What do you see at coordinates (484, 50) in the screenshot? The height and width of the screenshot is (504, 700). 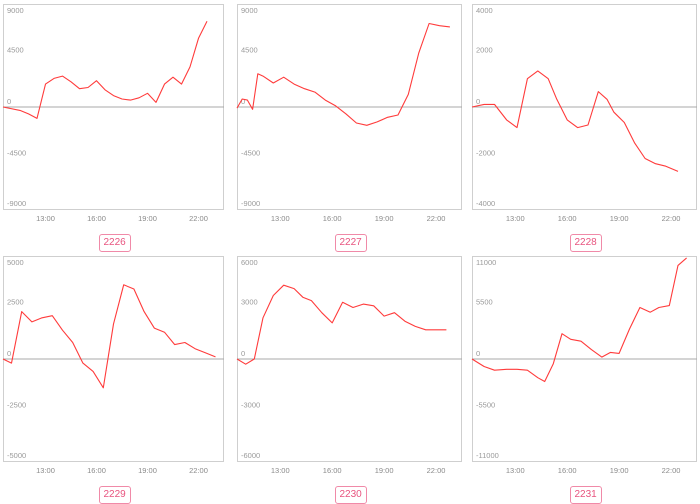 I see `y-tick-label: 2000` at bounding box center [484, 50].